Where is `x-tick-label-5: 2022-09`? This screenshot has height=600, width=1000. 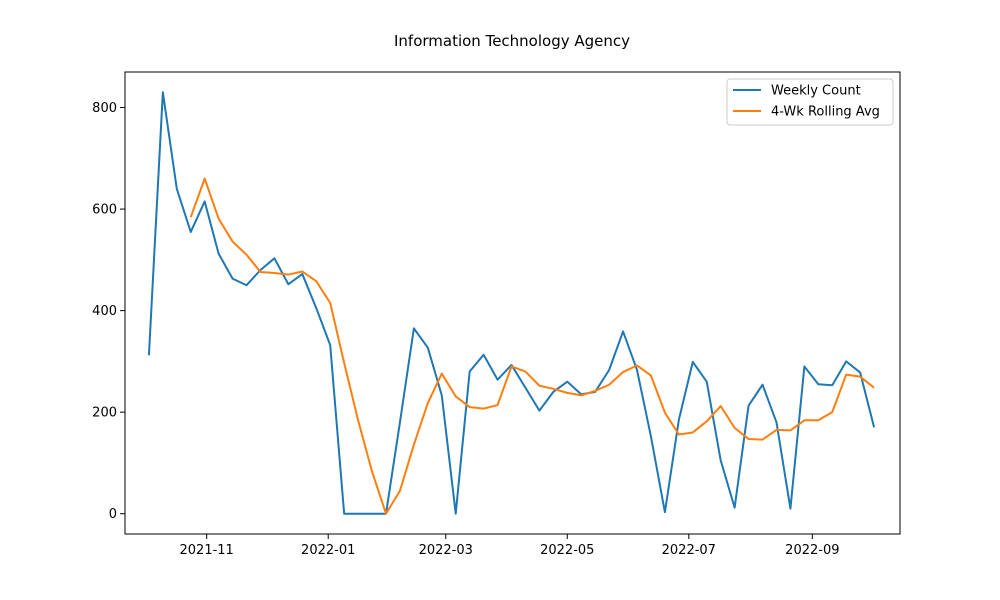
x-tick-label-5: 2022-09 is located at coordinates (812, 550).